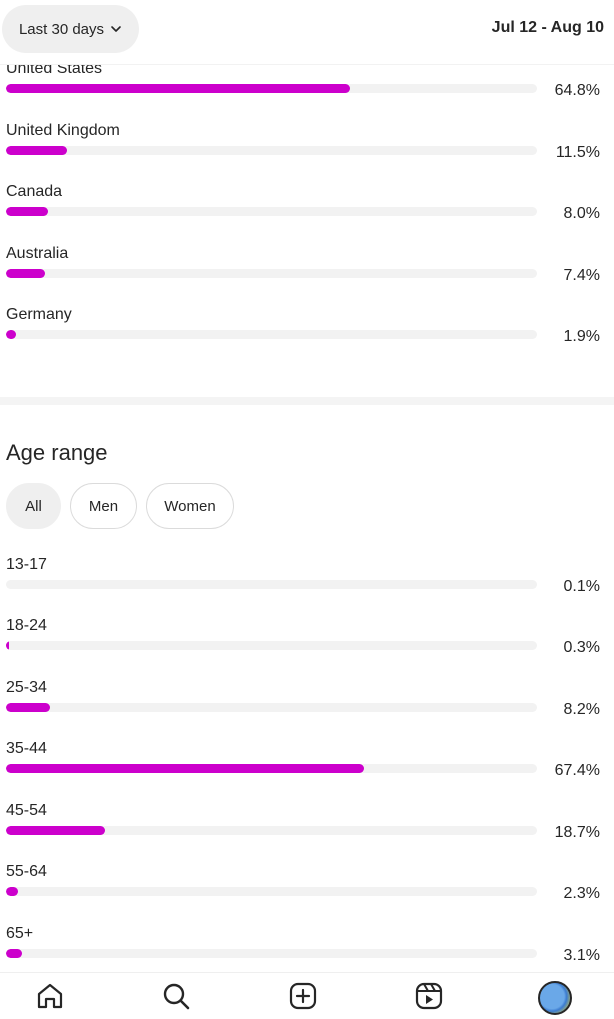 The height and width of the screenshot is (1019, 614). Describe the element at coordinates (307, 32) in the screenshot. I see `header: Last 30 days Jul 12 - Aug 10` at that location.